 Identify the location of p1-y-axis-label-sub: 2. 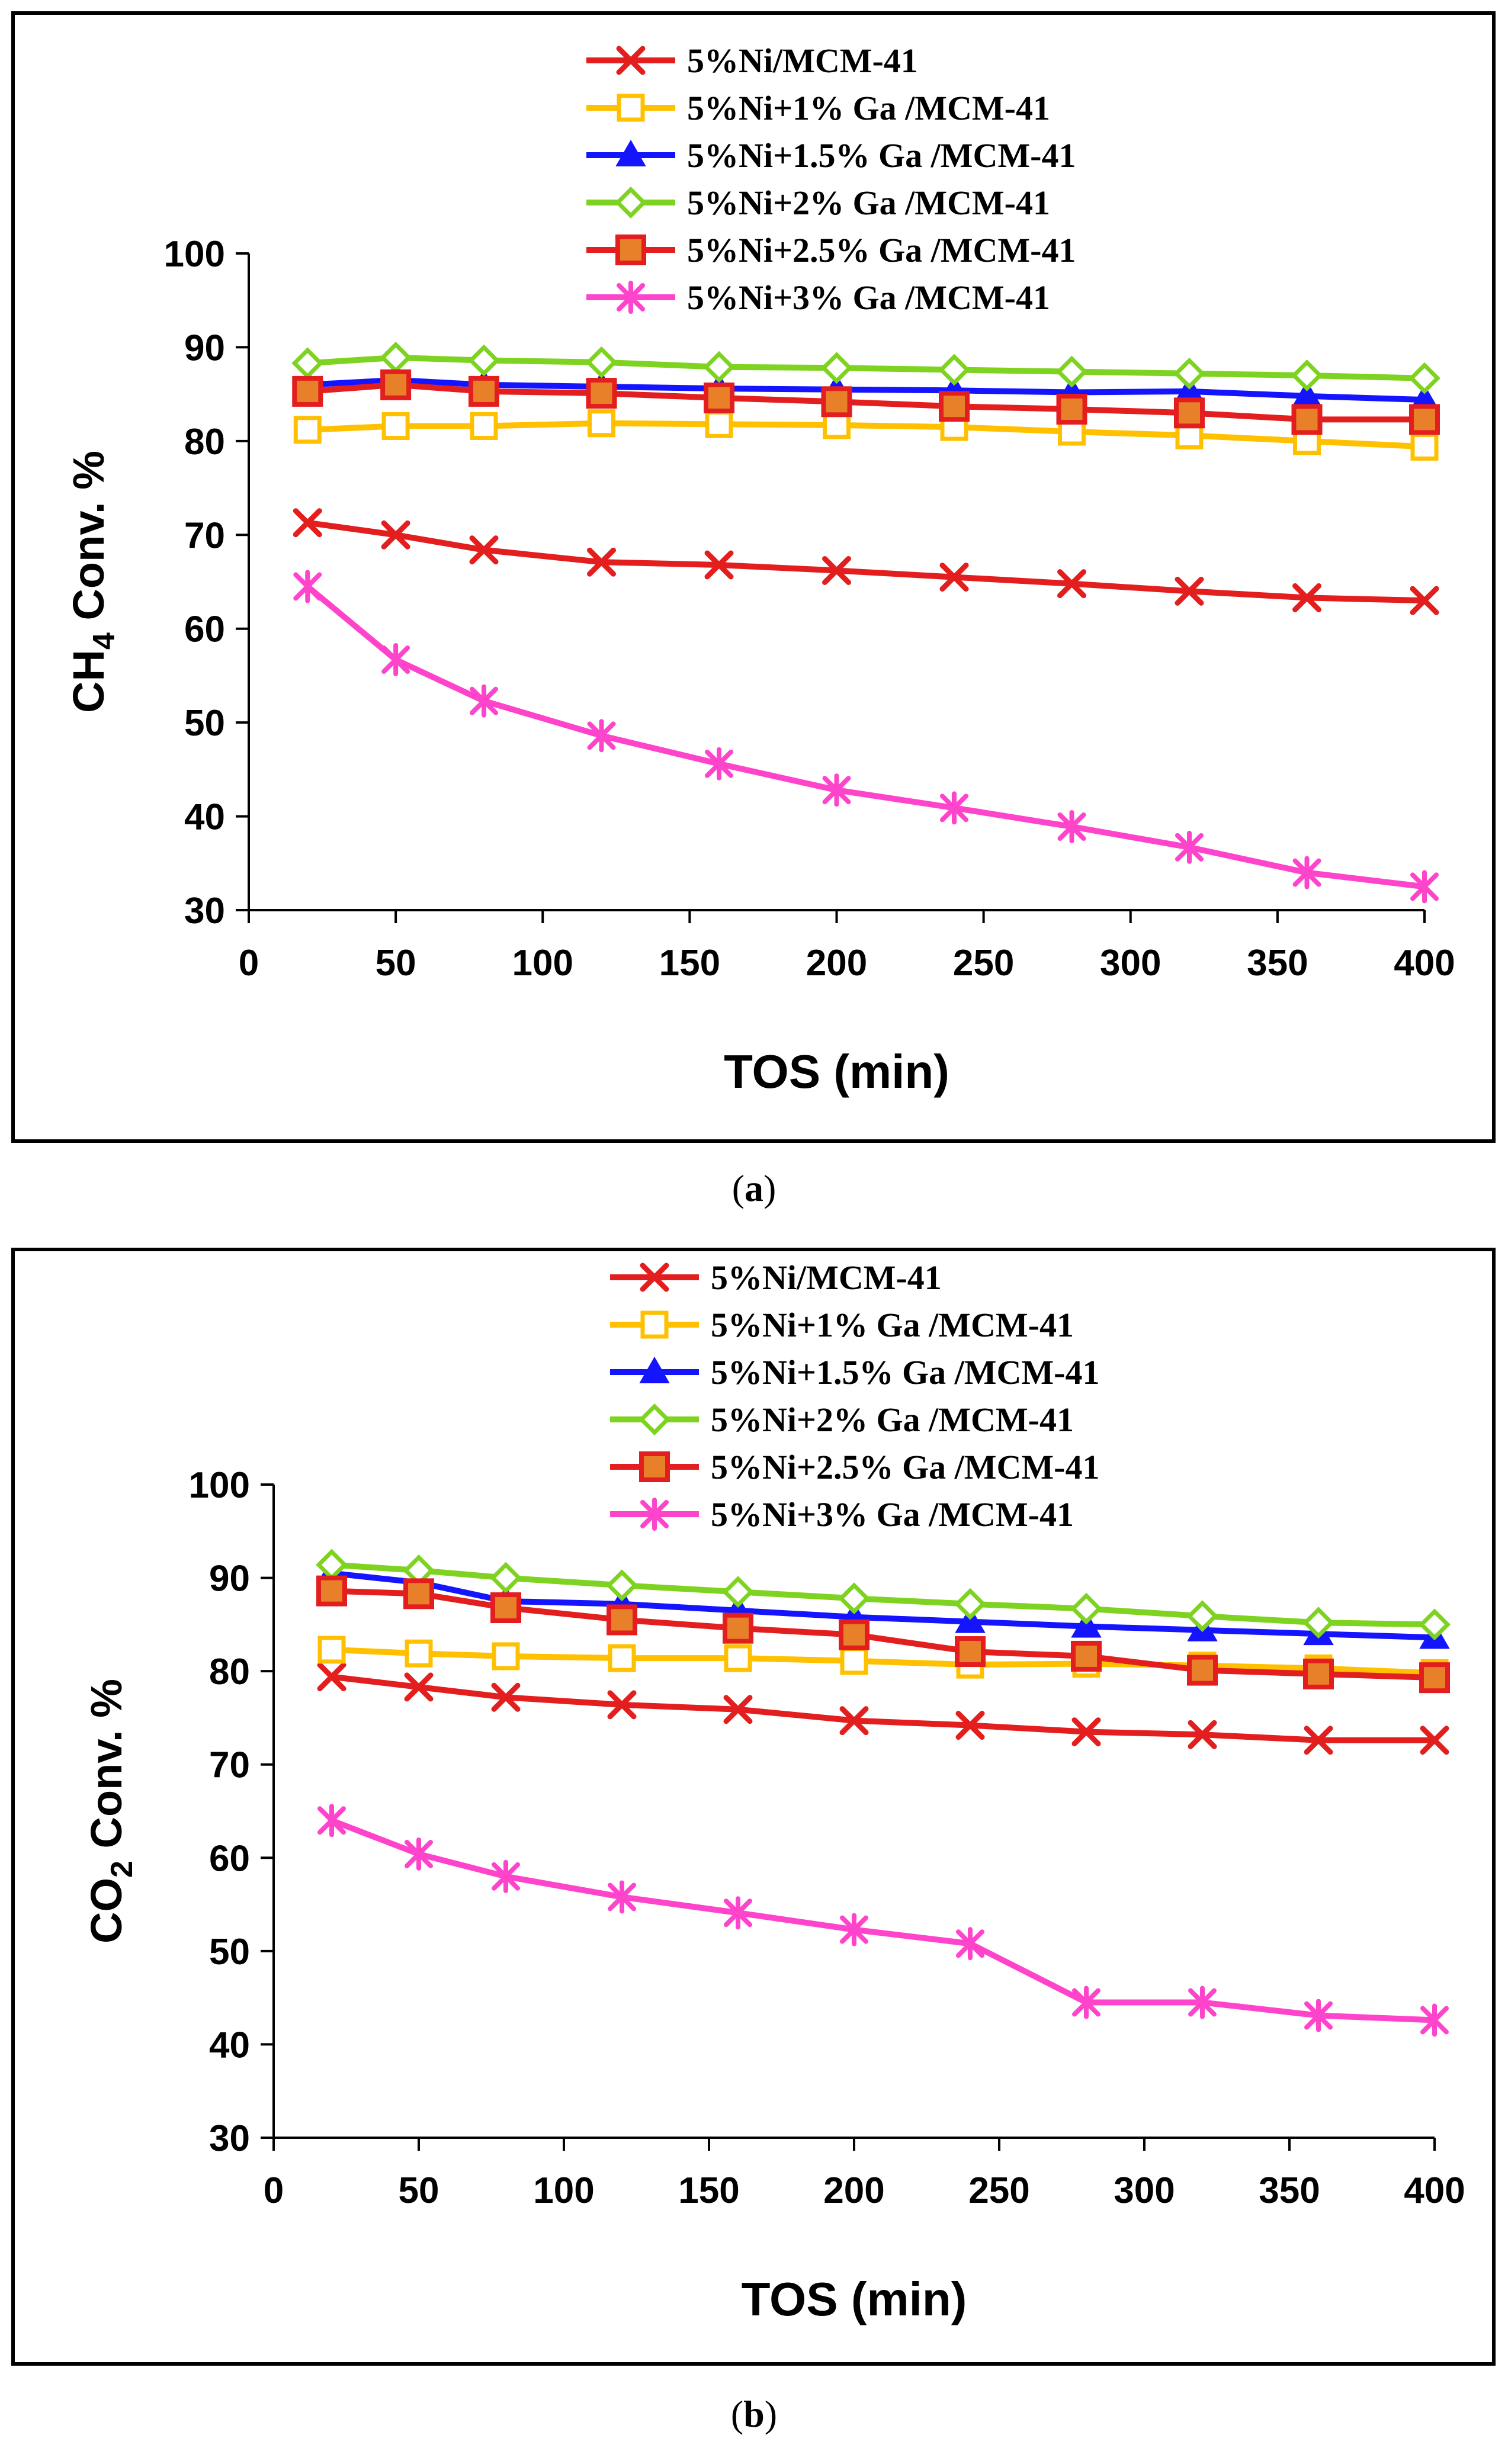
(122, 1869).